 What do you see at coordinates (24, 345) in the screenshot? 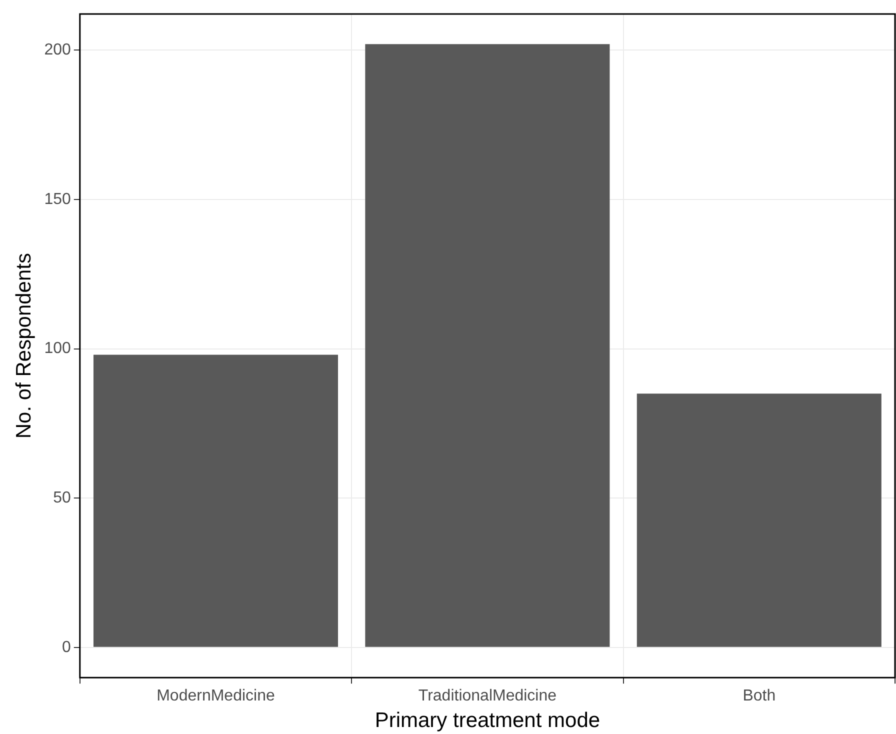
I see `y-axis-title: No. of Respondents` at bounding box center [24, 345].